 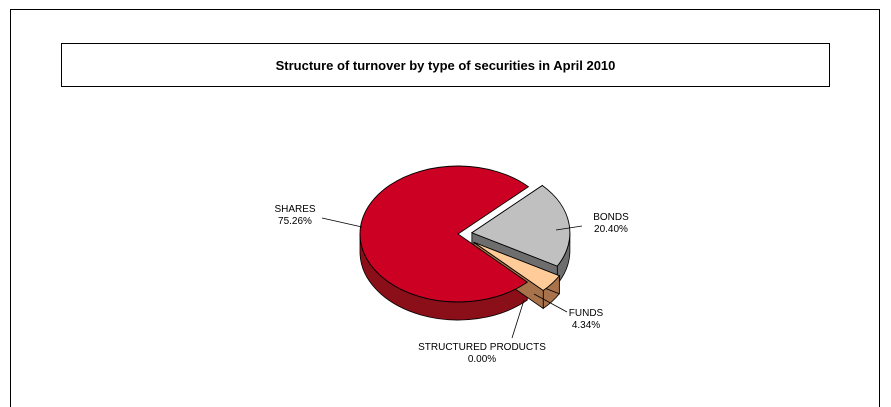 What do you see at coordinates (586, 313) in the screenshot?
I see `slice-label: FUNDS` at bounding box center [586, 313].